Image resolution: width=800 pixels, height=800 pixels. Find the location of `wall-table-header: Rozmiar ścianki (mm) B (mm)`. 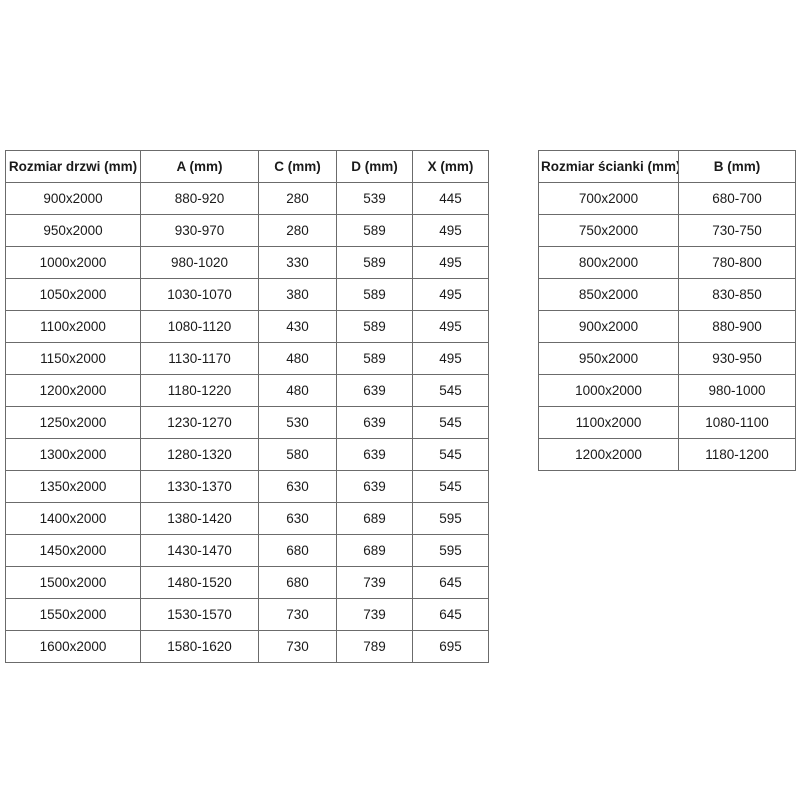

wall-table-header: Rozmiar ścianki (mm) B (mm) is located at coordinates (667, 166).